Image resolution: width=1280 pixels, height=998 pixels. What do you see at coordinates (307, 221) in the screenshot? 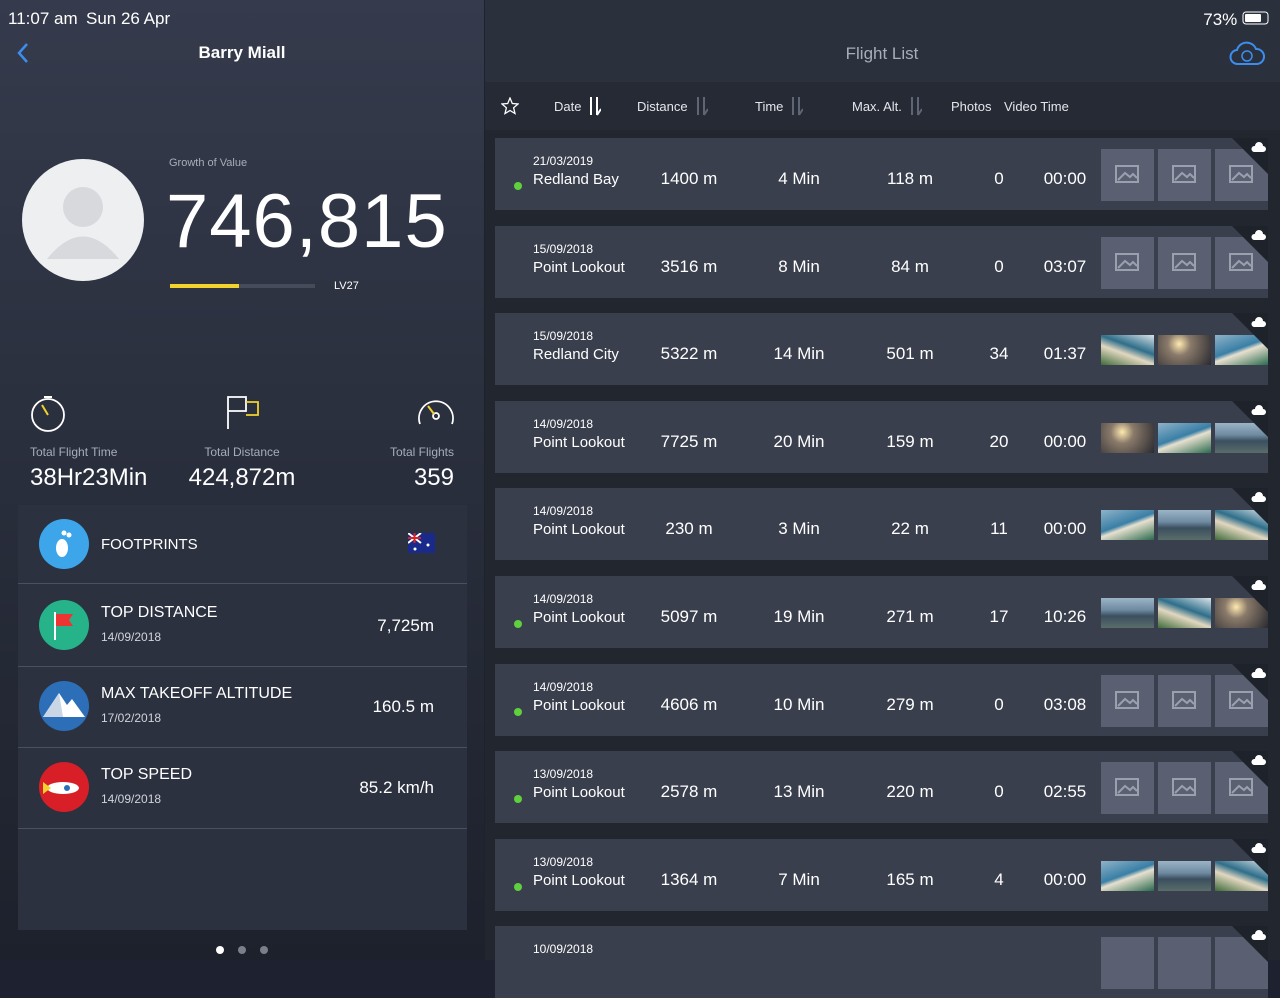
I see `growth-value: 746,815` at bounding box center [307, 221].